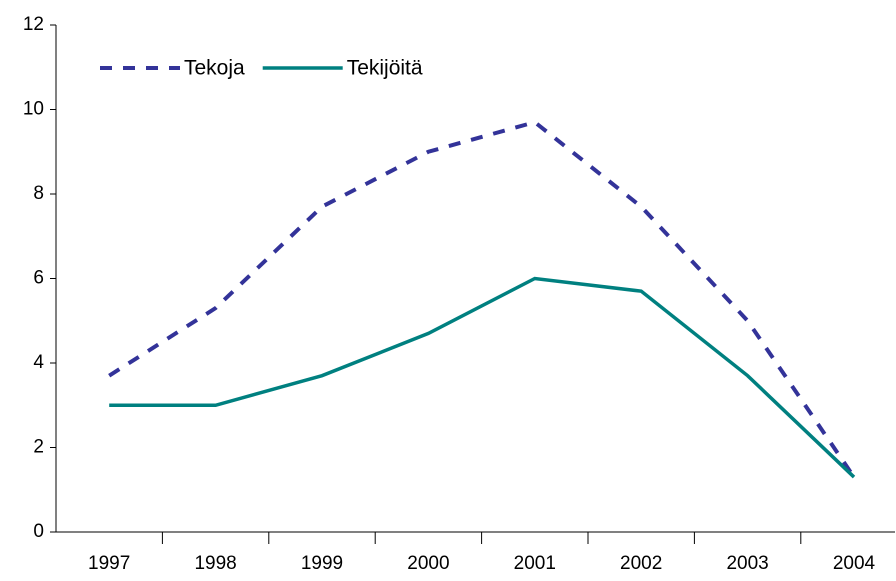 The height and width of the screenshot is (581, 896). What do you see at coordinates (109, 563) in the screenshot?
I see `x-tick-label: 1997` at bounding box center [109, 563].